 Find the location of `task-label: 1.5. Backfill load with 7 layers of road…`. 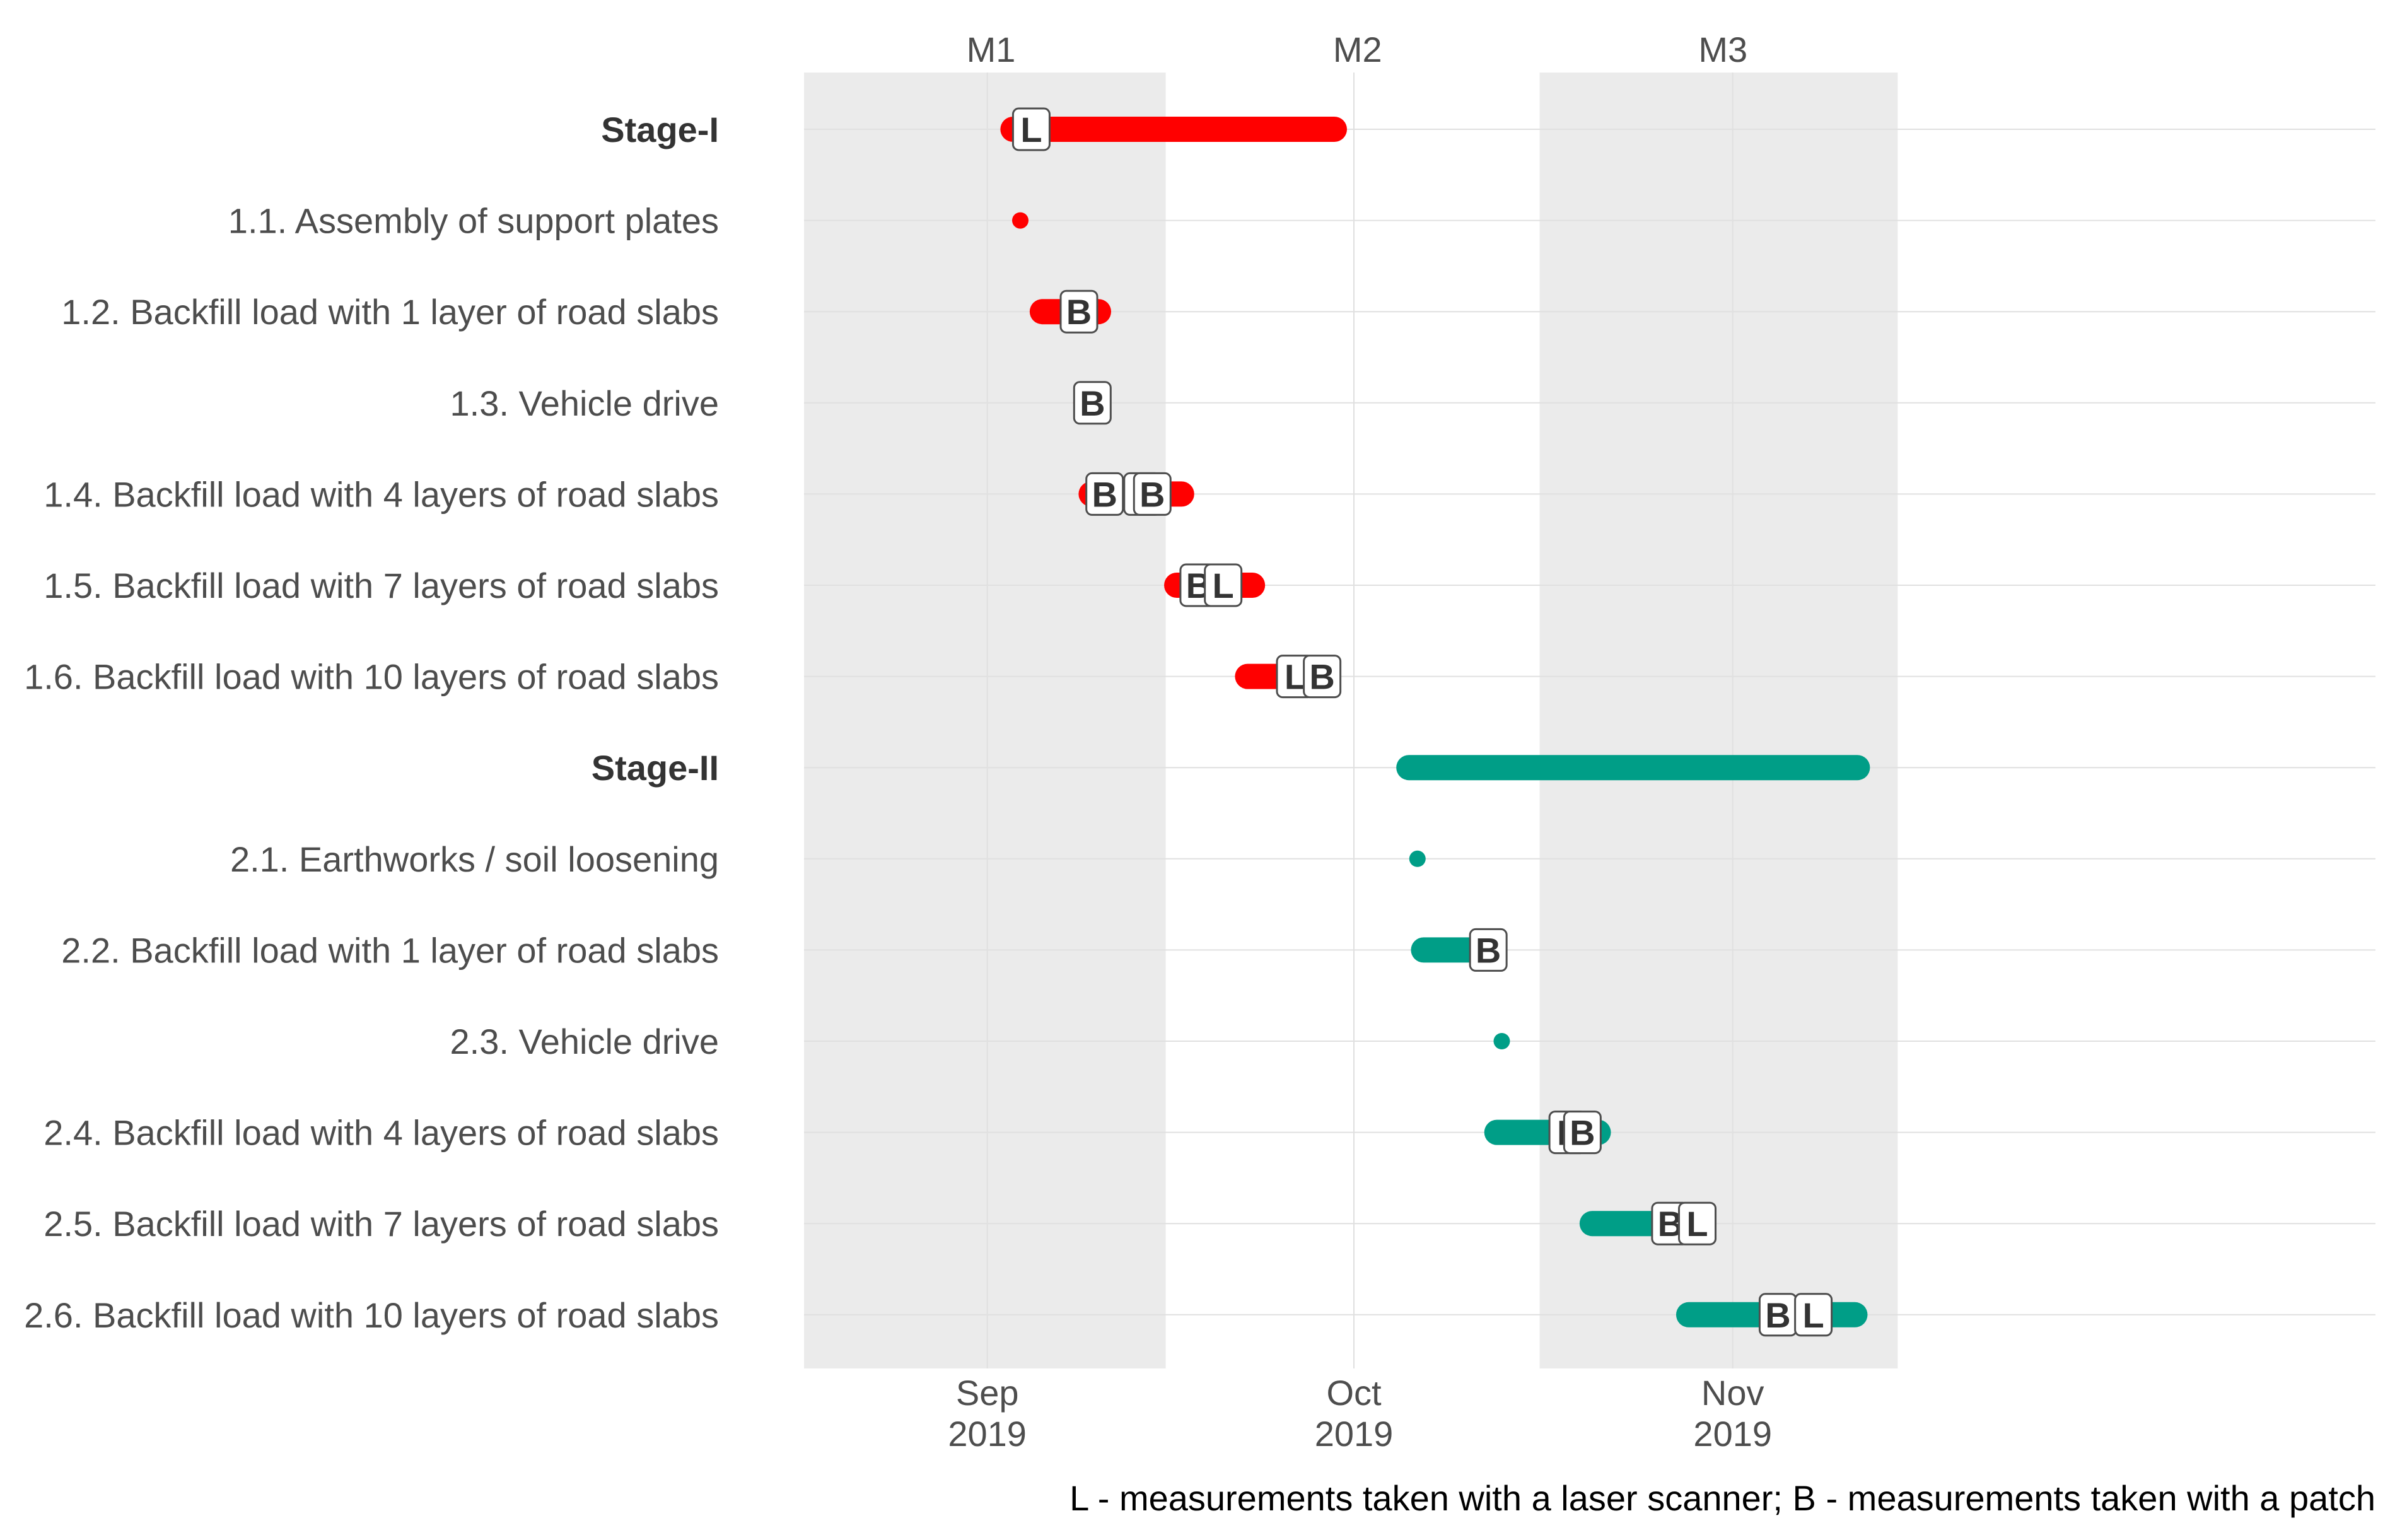

task-label: 1.5. Backfill load with 7 layers of road… is located at coordinates (381, 585).